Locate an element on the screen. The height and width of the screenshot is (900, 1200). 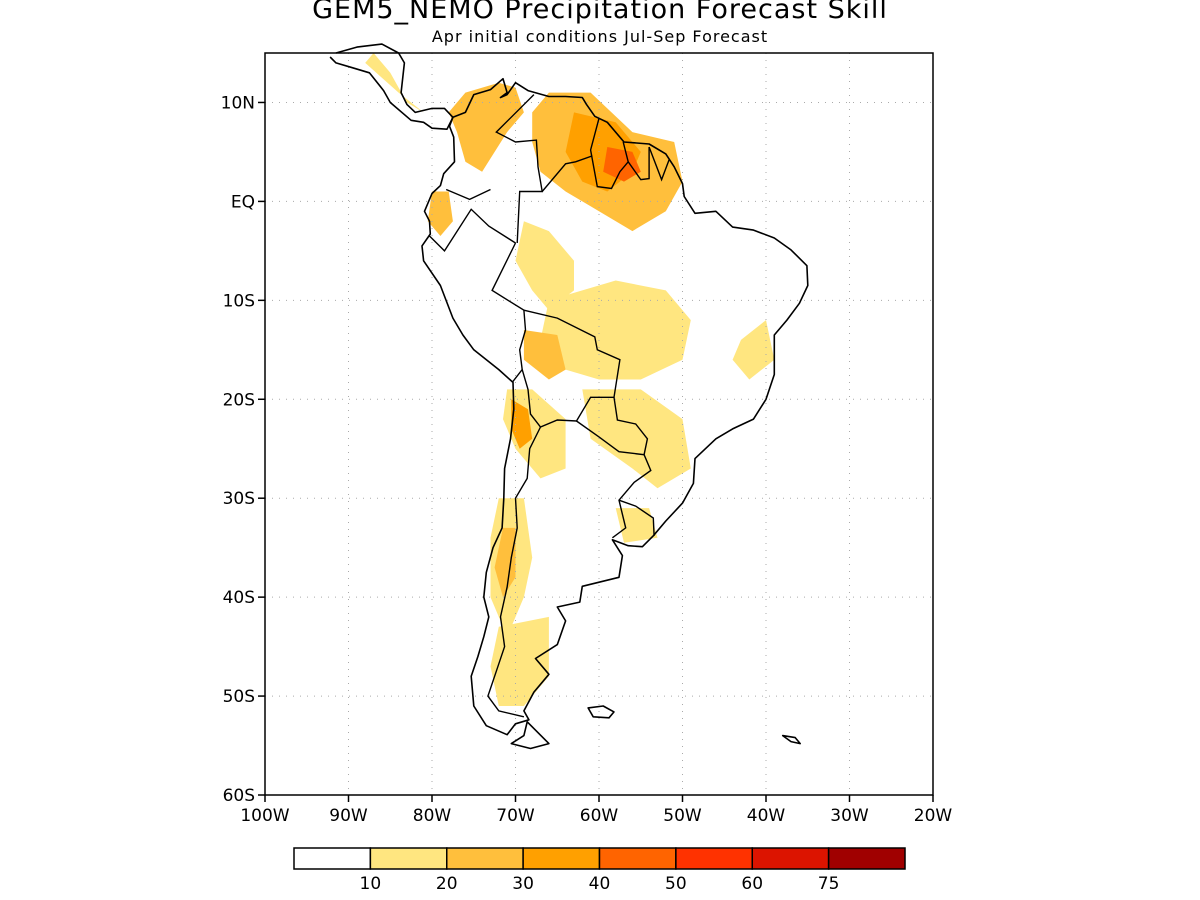
skill-region-guiana-peak is located at coordinates (622, 164).